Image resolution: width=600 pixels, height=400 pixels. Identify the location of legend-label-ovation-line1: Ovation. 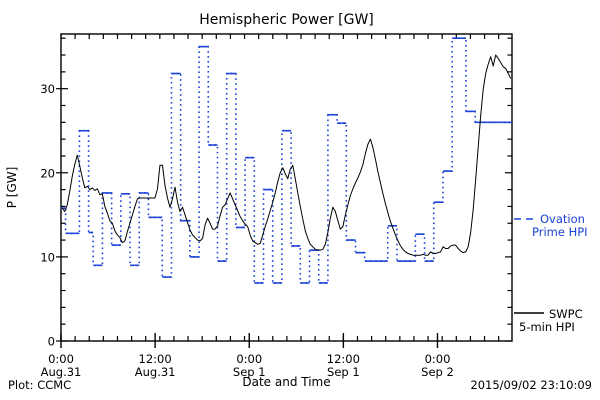
(562, 219).